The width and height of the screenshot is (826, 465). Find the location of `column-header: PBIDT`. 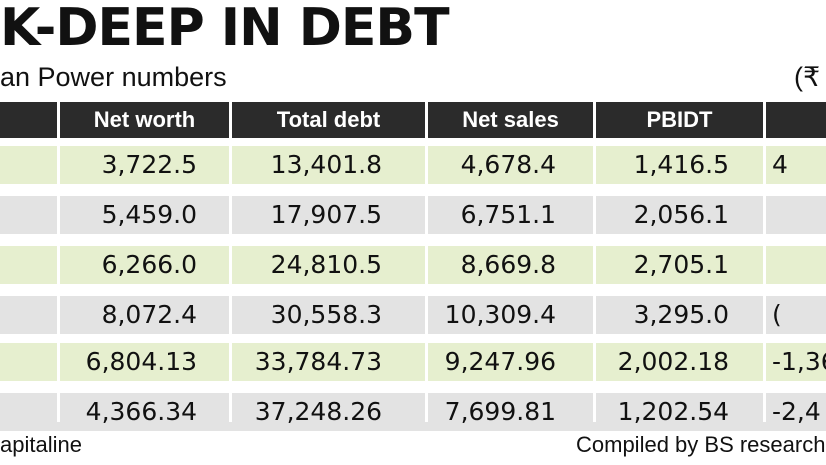

column-header: PBIDT is located at coordinates (679, 120).